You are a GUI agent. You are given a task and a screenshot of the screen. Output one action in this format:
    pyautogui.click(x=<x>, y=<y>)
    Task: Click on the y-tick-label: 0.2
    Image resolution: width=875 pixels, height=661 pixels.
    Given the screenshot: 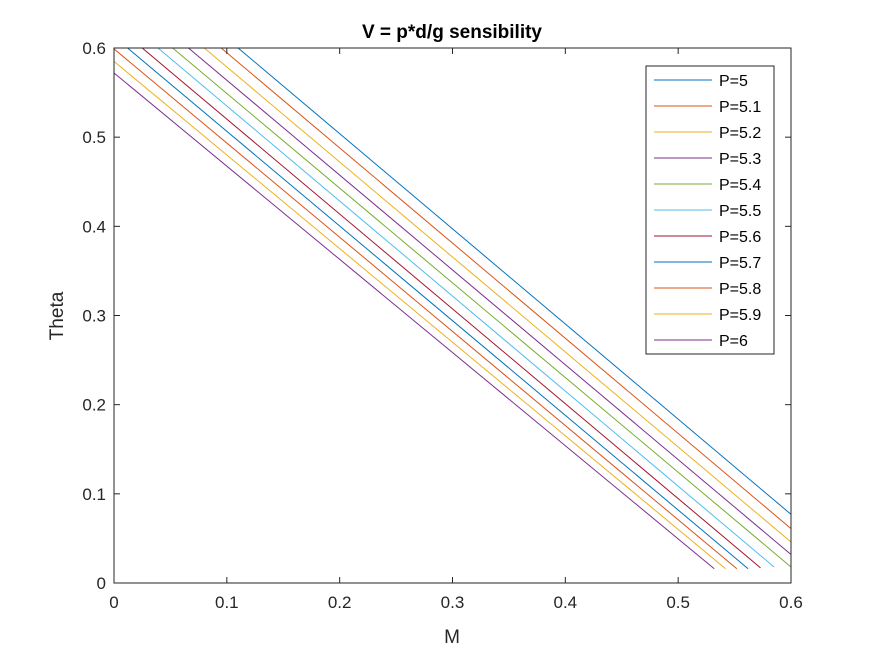 What is the action you would take?
    pyautogui.click(x=94, y=405)
    